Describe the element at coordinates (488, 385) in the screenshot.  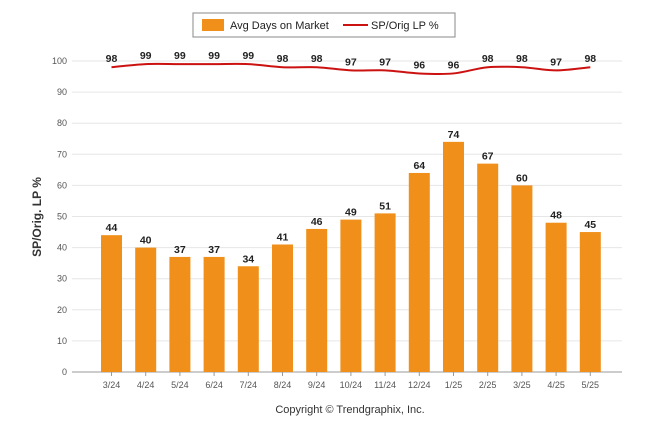
I see `x-tick-label: 2/25` at that location.